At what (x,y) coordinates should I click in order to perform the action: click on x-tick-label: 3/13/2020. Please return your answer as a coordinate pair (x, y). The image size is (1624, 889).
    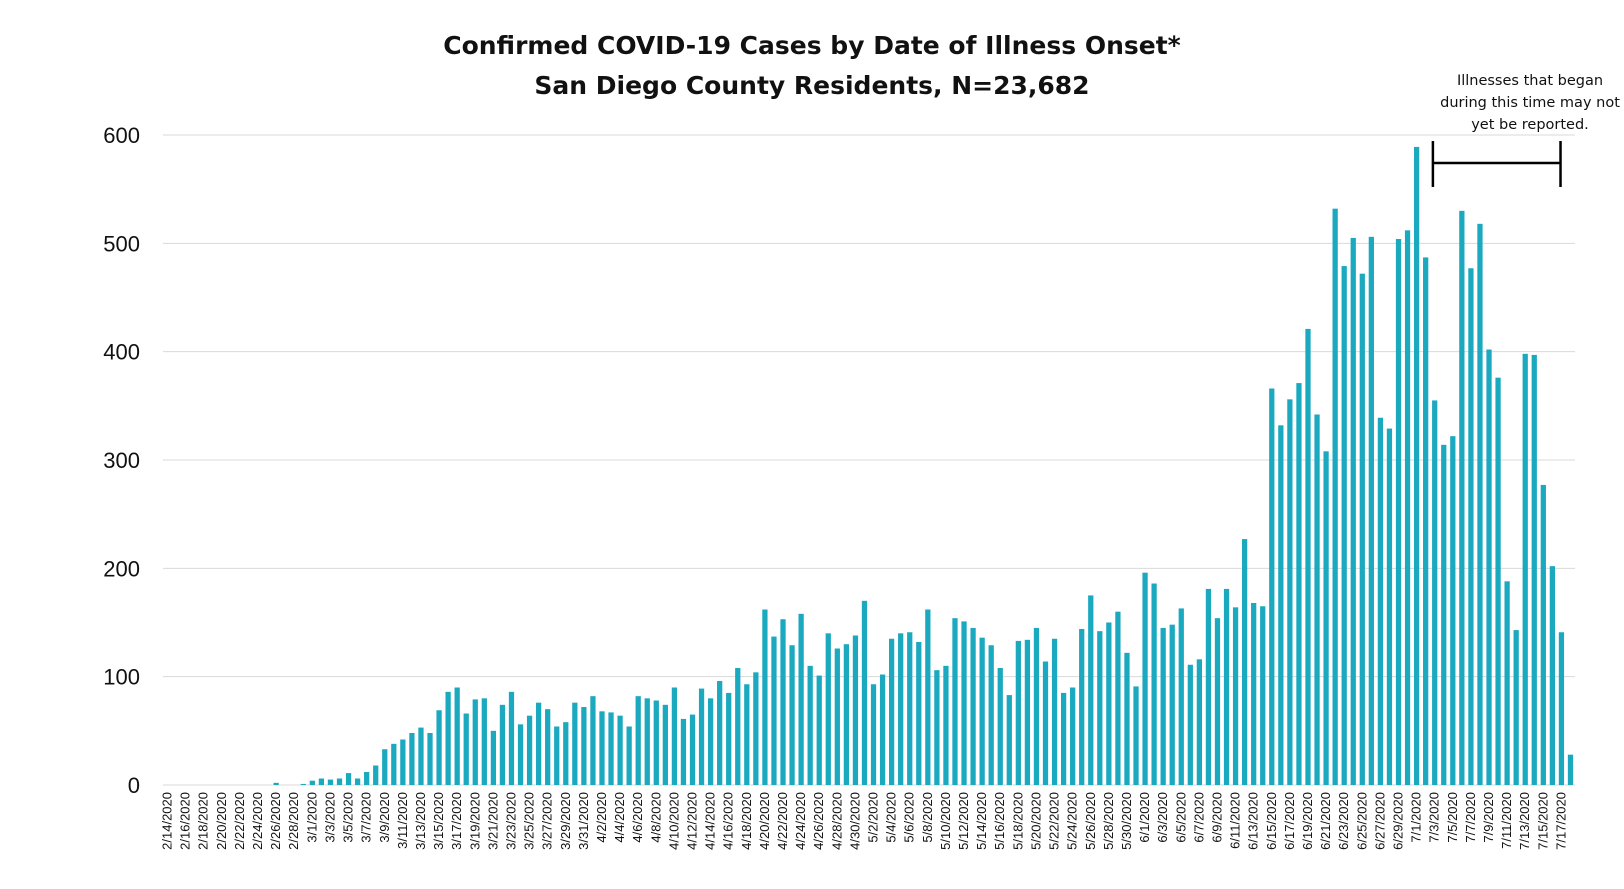
    Looking at the image, I should click on (420, 821).